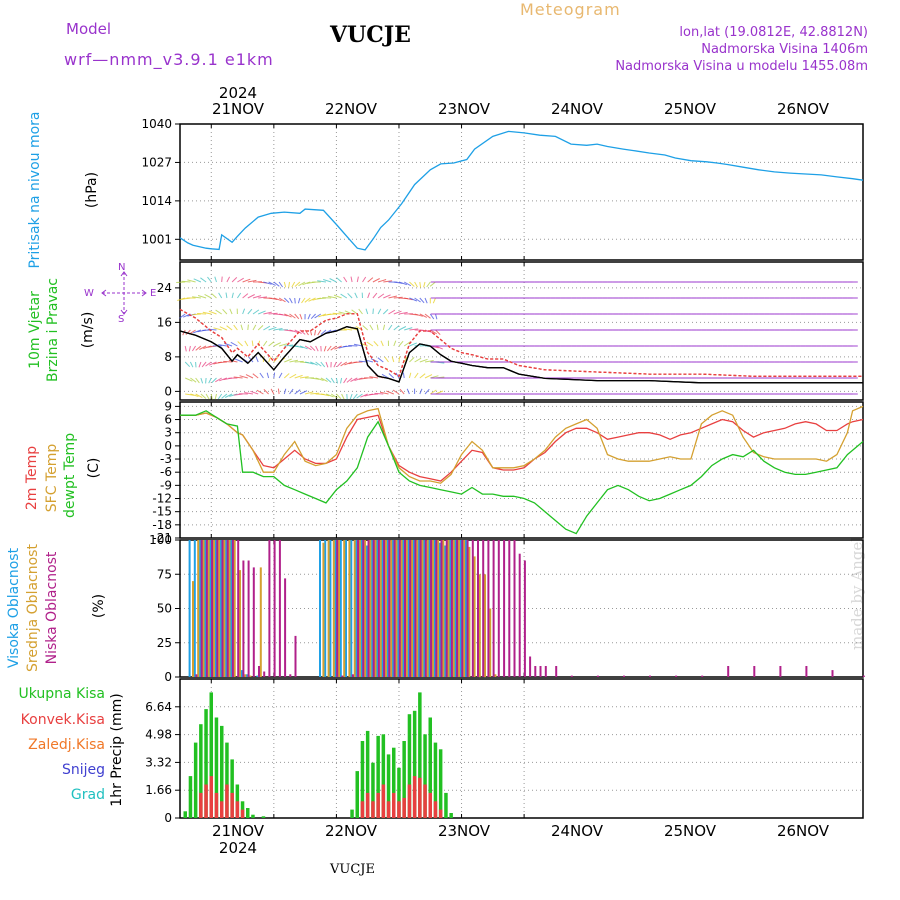 Image resolution: width=900 pixels, height=900 pixels. Describe the element at coordinates (521, 470) in the screenshot. I see `panel-frame` at that location.